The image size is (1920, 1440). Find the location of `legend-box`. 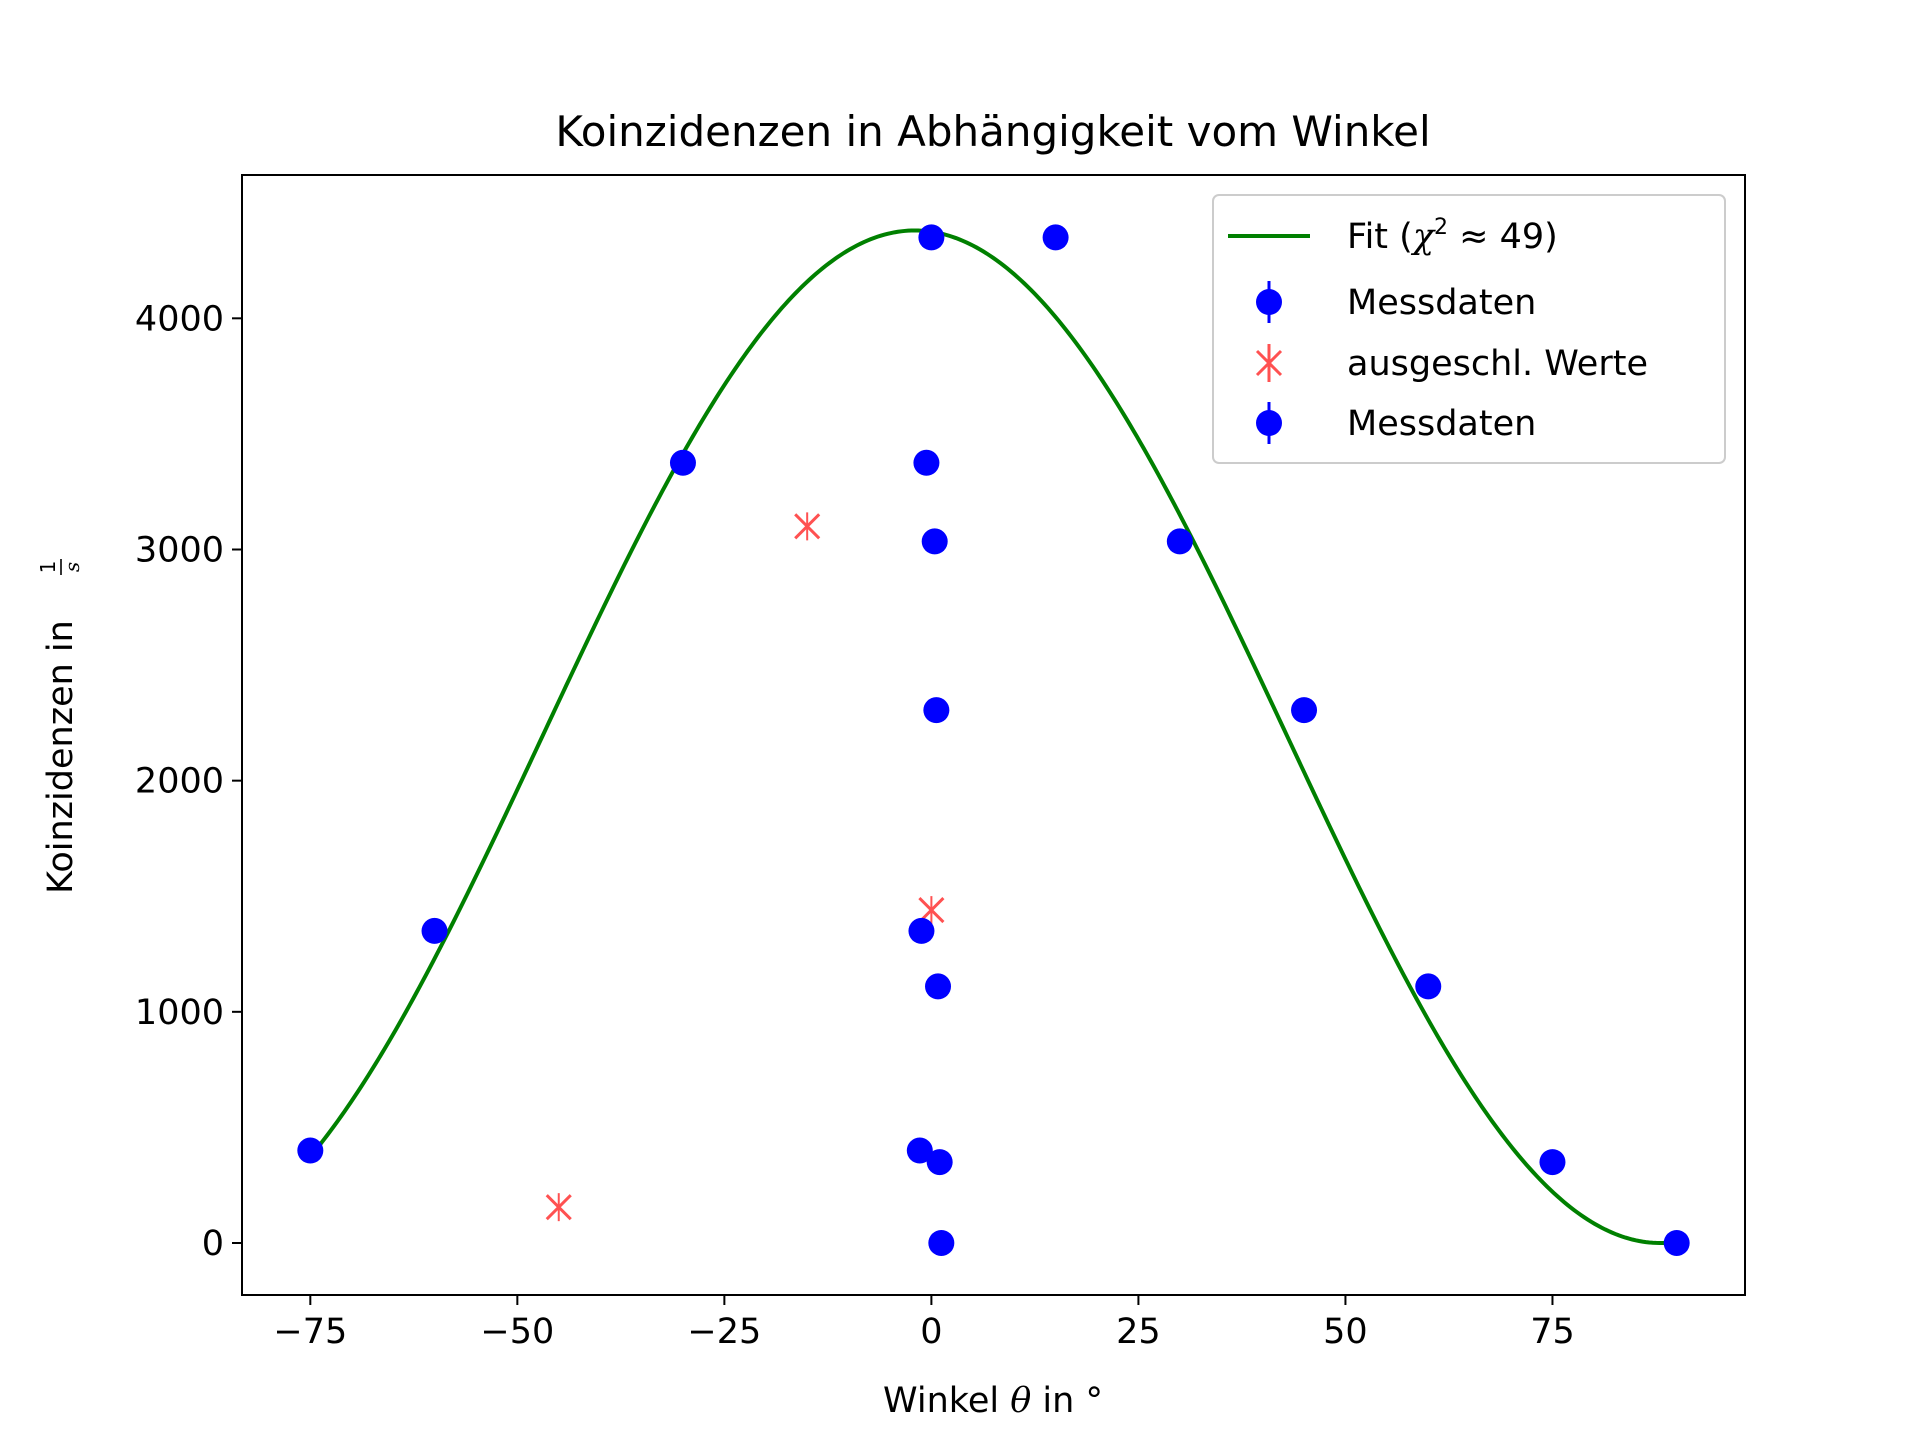

legend-box is located at coordinates (1469, 329).